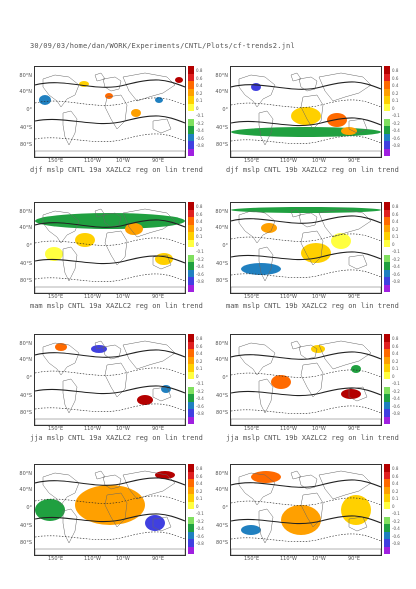 The width and height of the screenshot is (416, 589). I want to click on colorbar-label: 0, so click(197, 108).